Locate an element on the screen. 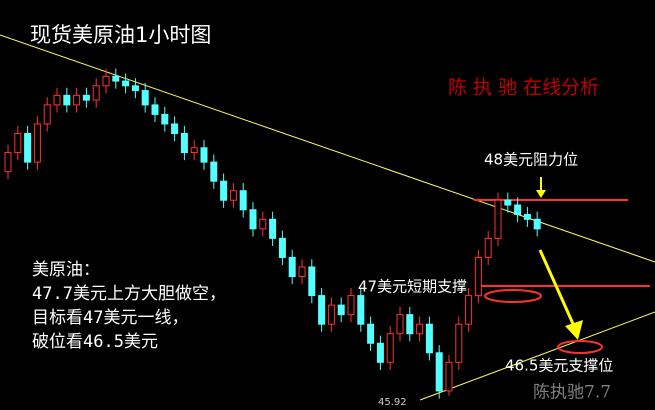 The width and height of the screenshot is (655, 410). annotation: 46.5美元支撑位 is located at coordinates (559, 366).